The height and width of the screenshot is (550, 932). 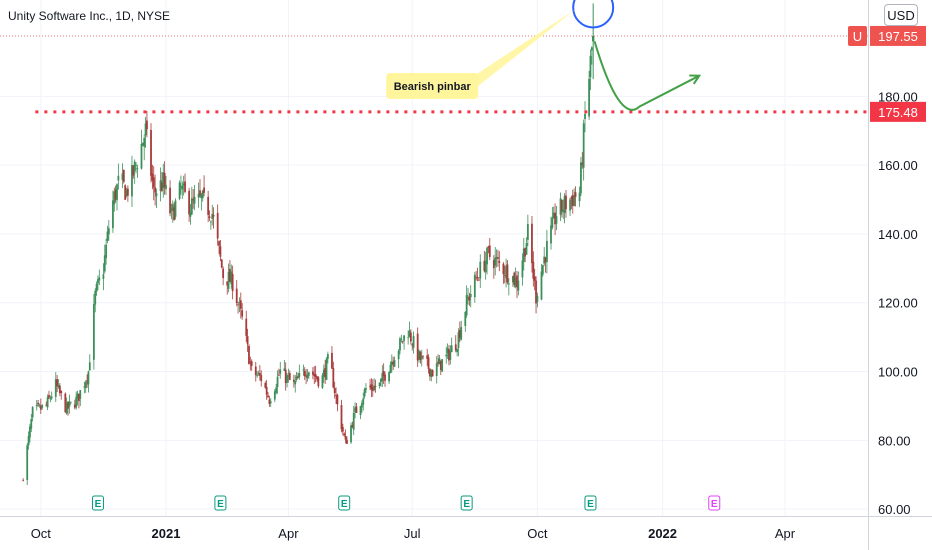 I want to click on symbol-tag-text: U, so click(x=857, y=36).